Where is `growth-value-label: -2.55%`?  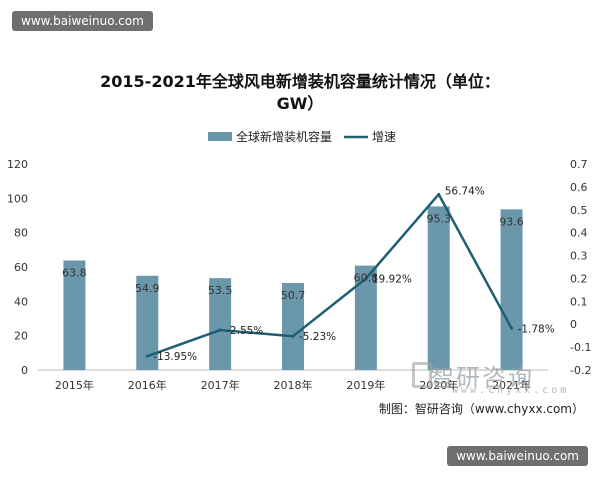
growth-value-label: -2.55% is located at coordinates (244, 331).